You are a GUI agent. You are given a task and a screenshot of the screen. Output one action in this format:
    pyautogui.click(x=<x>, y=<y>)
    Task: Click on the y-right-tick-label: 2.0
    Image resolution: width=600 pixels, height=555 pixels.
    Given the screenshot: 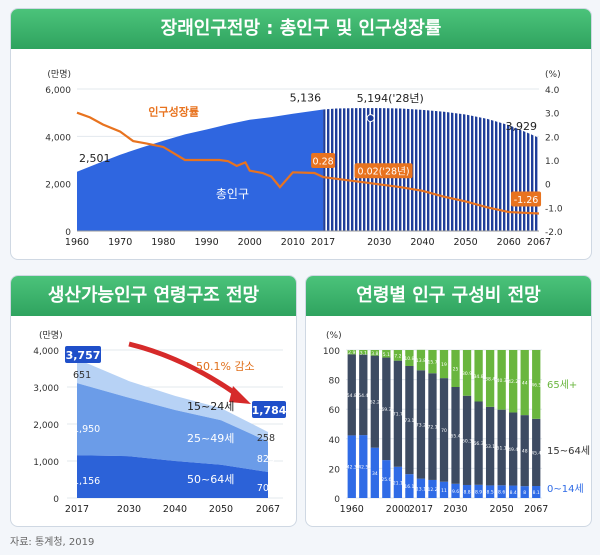 What is the action you would take?
    pyautogui.click(x=552, y=138)
    